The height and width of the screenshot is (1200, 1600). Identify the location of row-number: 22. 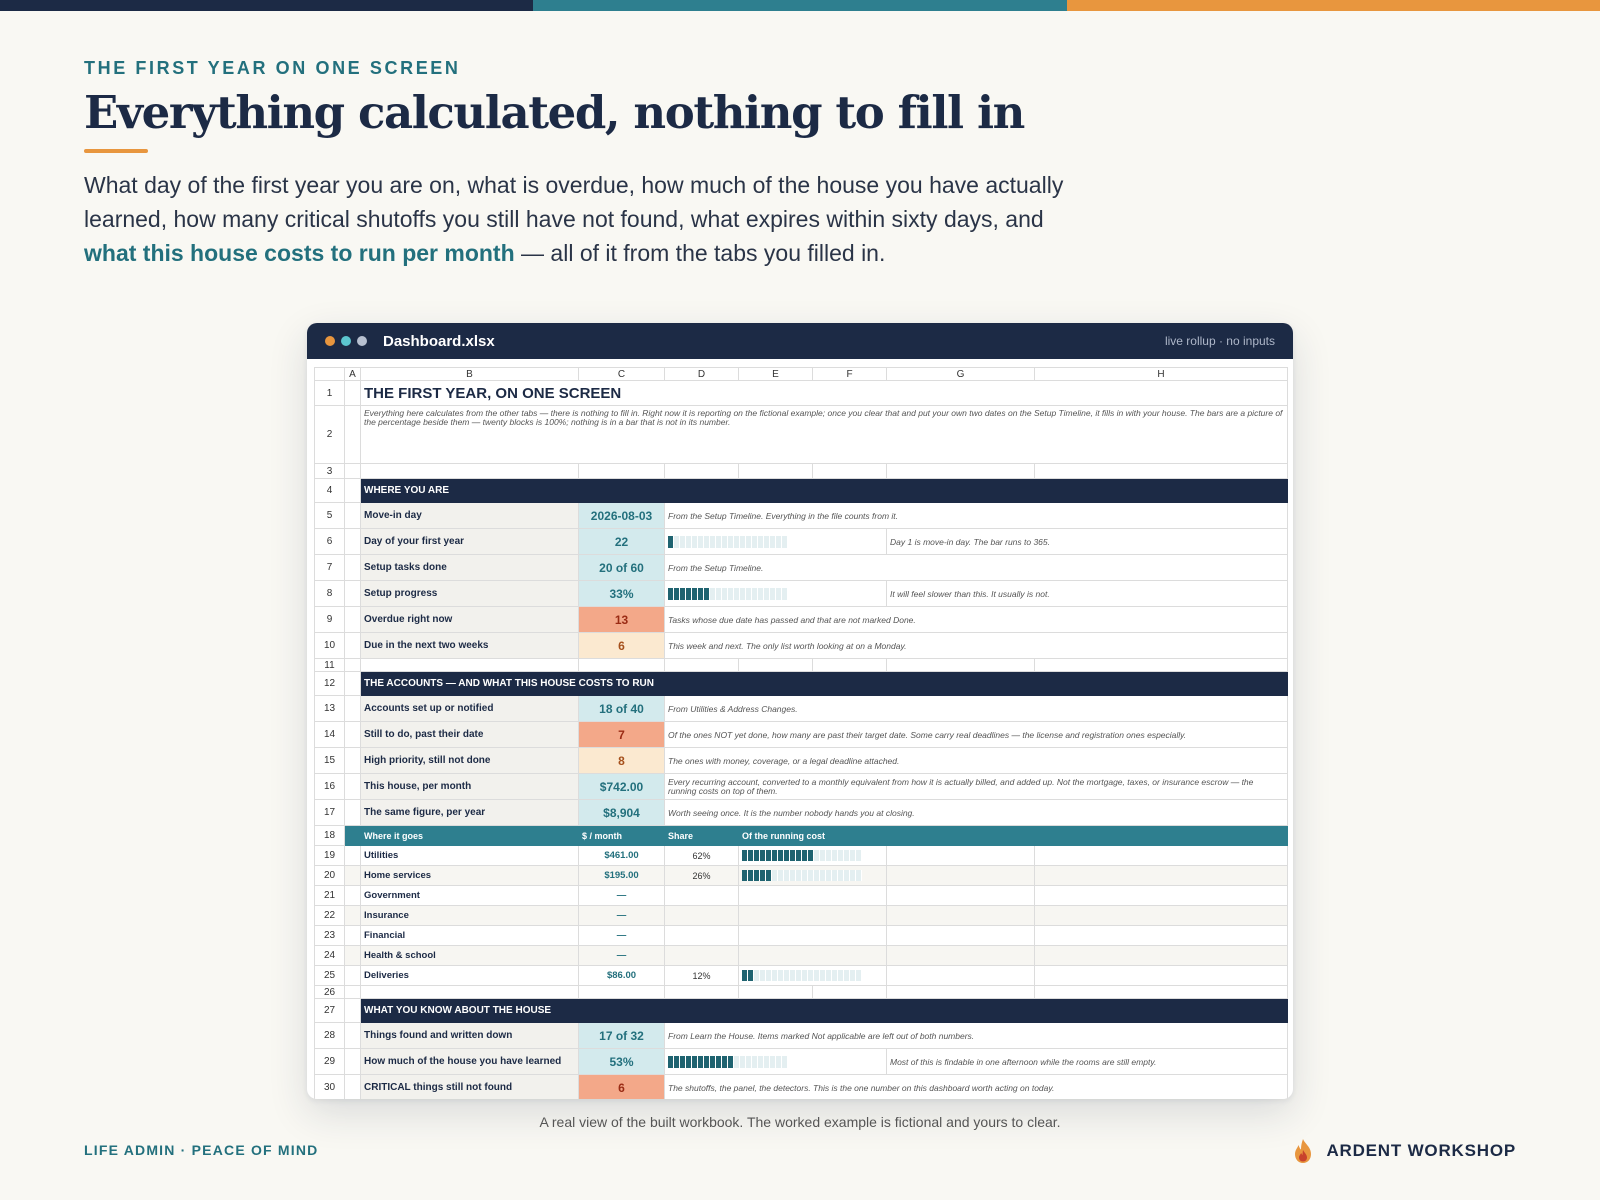
(329, 915).